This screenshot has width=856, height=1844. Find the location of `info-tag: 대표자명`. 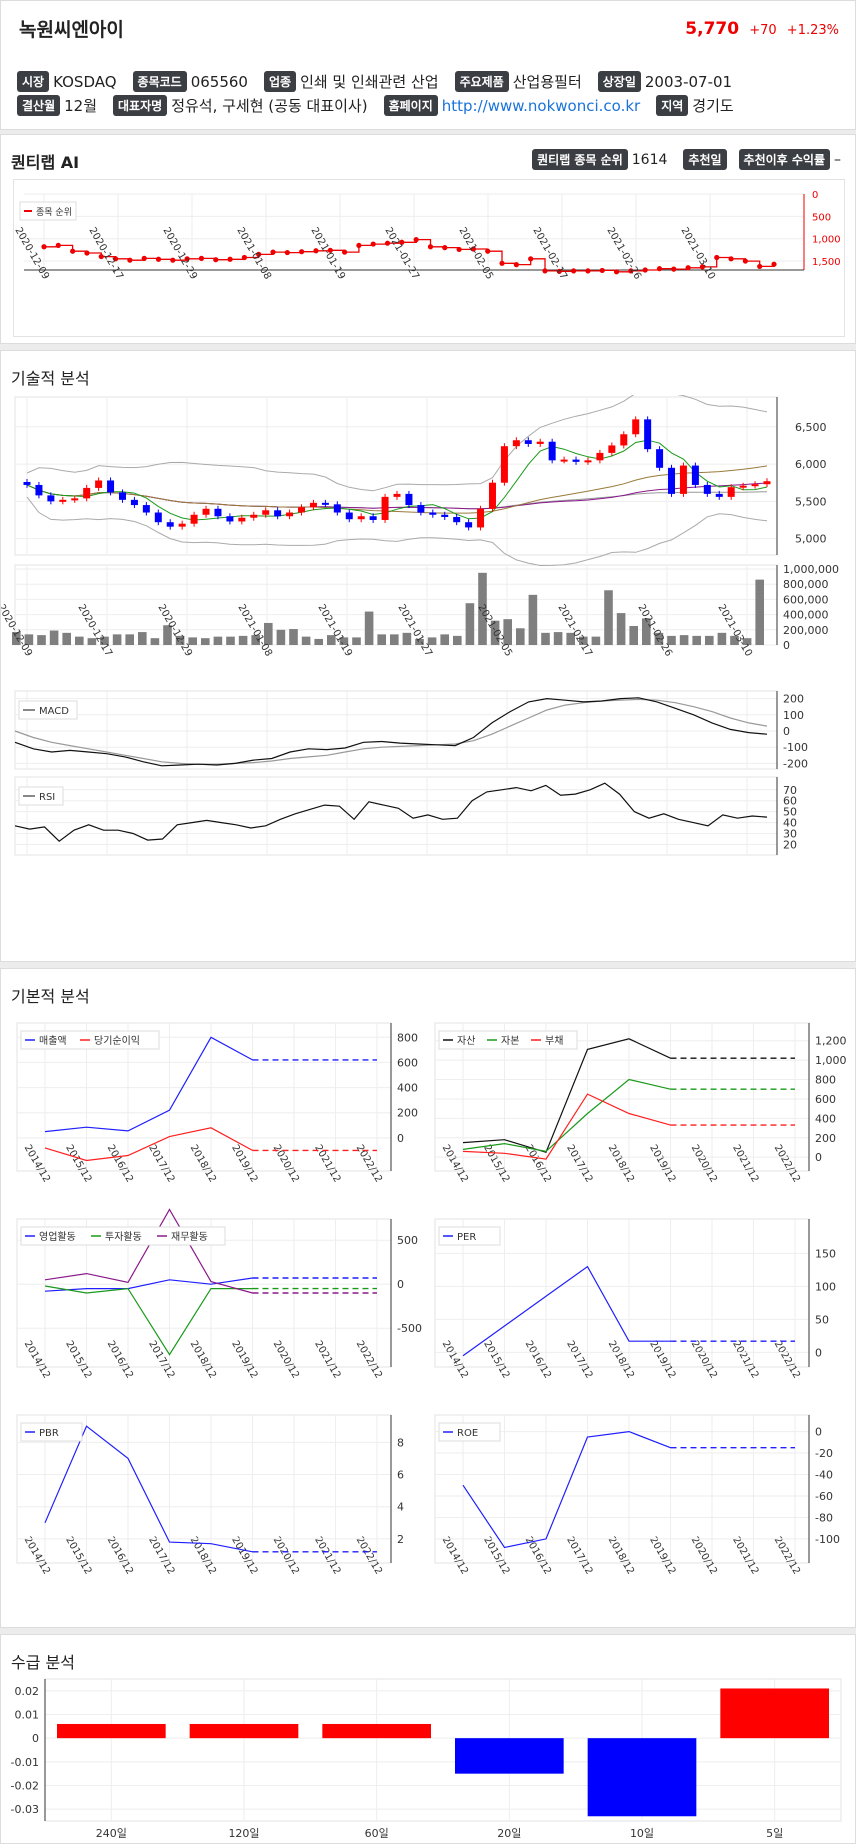

info-tag: 대표자명 is located at coordinates (140, 105).